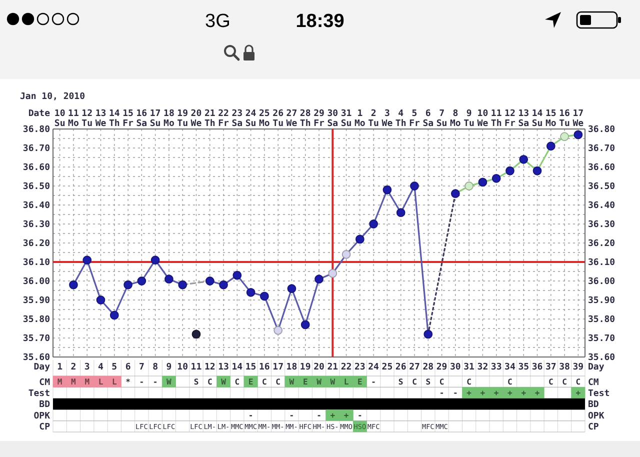 Image resolution: width=640 pixels, height=457 pixels. What do you see at coordinates (602, 205) in the screenshot?
I see `y2-tick-label: 36.40` at bounding box center [602, 205].